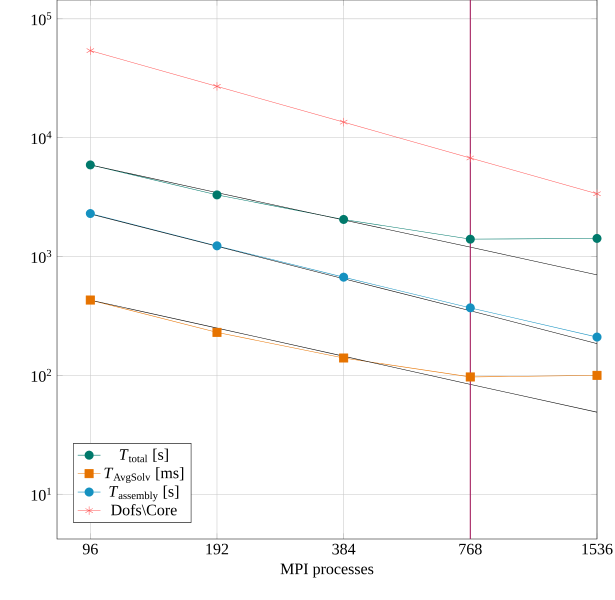 The width and height of the screenshot is (615, 600). Describe the element at coordinates (470, 549) in the screenshot. I see `x-tick-label: 768` at that location.